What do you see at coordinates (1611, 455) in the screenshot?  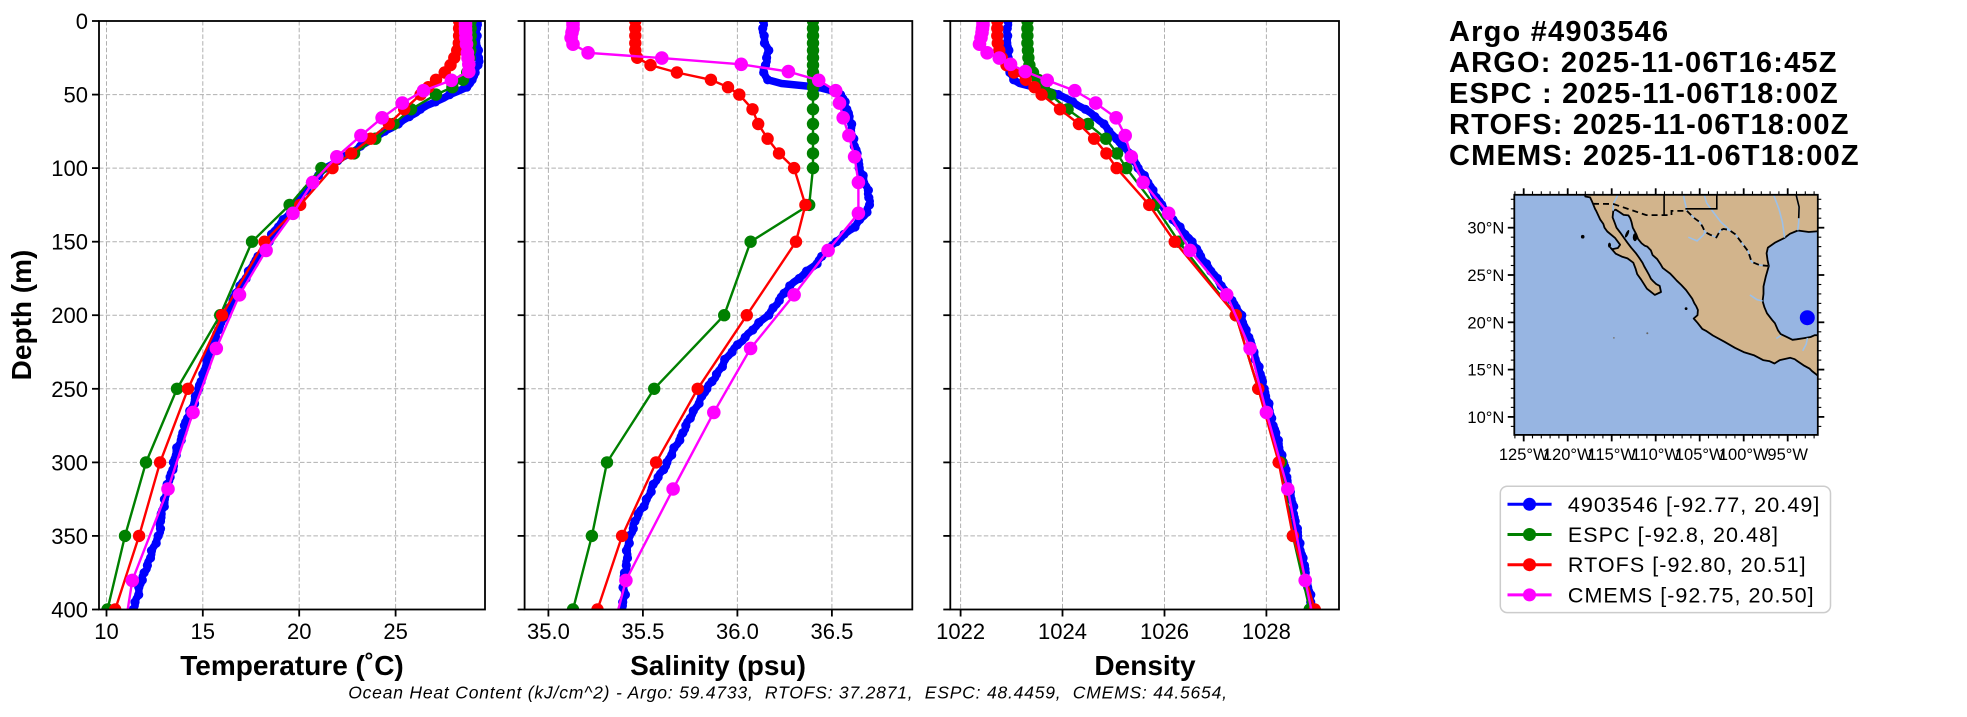 I see `svg-text: 115°W` at bounding box center [1611, 455].